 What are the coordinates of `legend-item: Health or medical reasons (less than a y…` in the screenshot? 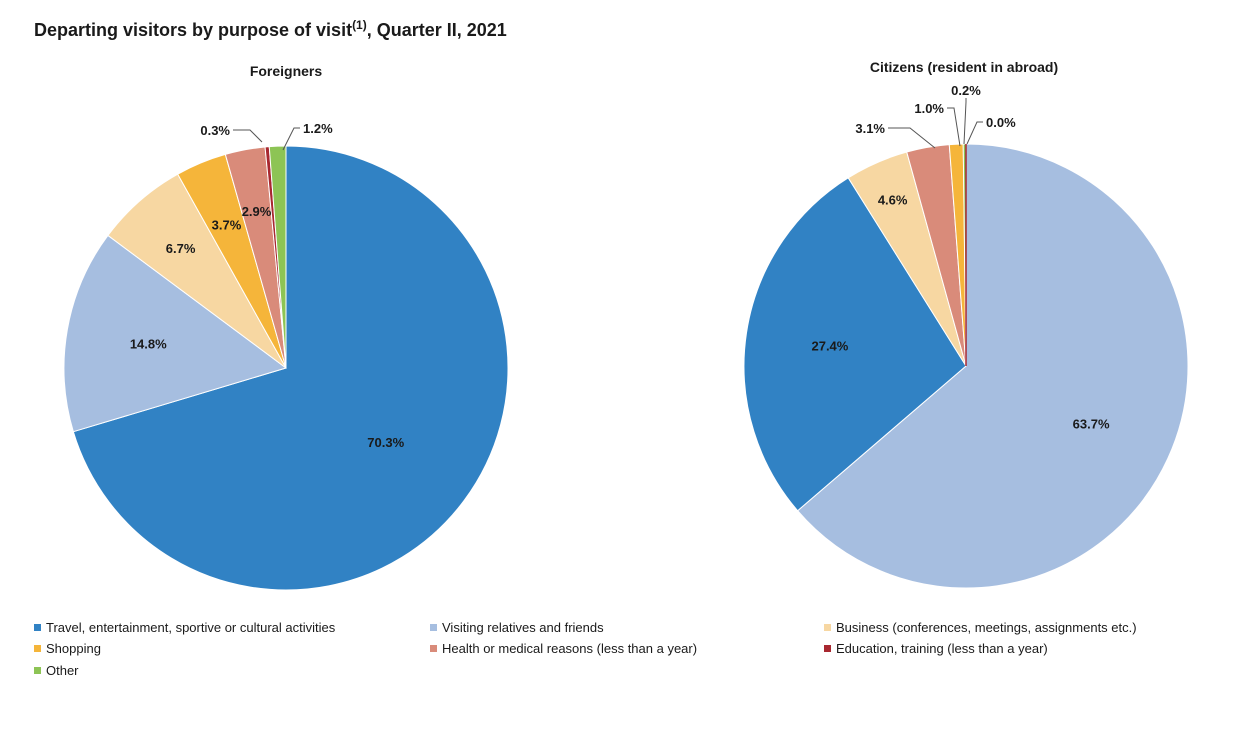 It's located at (563, 648).